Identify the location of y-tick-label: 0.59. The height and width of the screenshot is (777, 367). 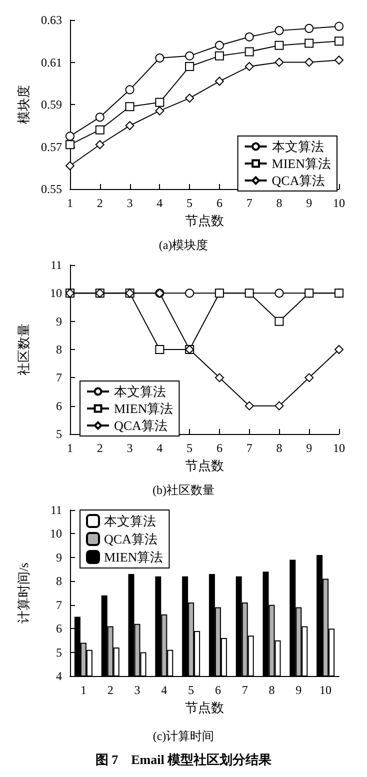
(51, 105).